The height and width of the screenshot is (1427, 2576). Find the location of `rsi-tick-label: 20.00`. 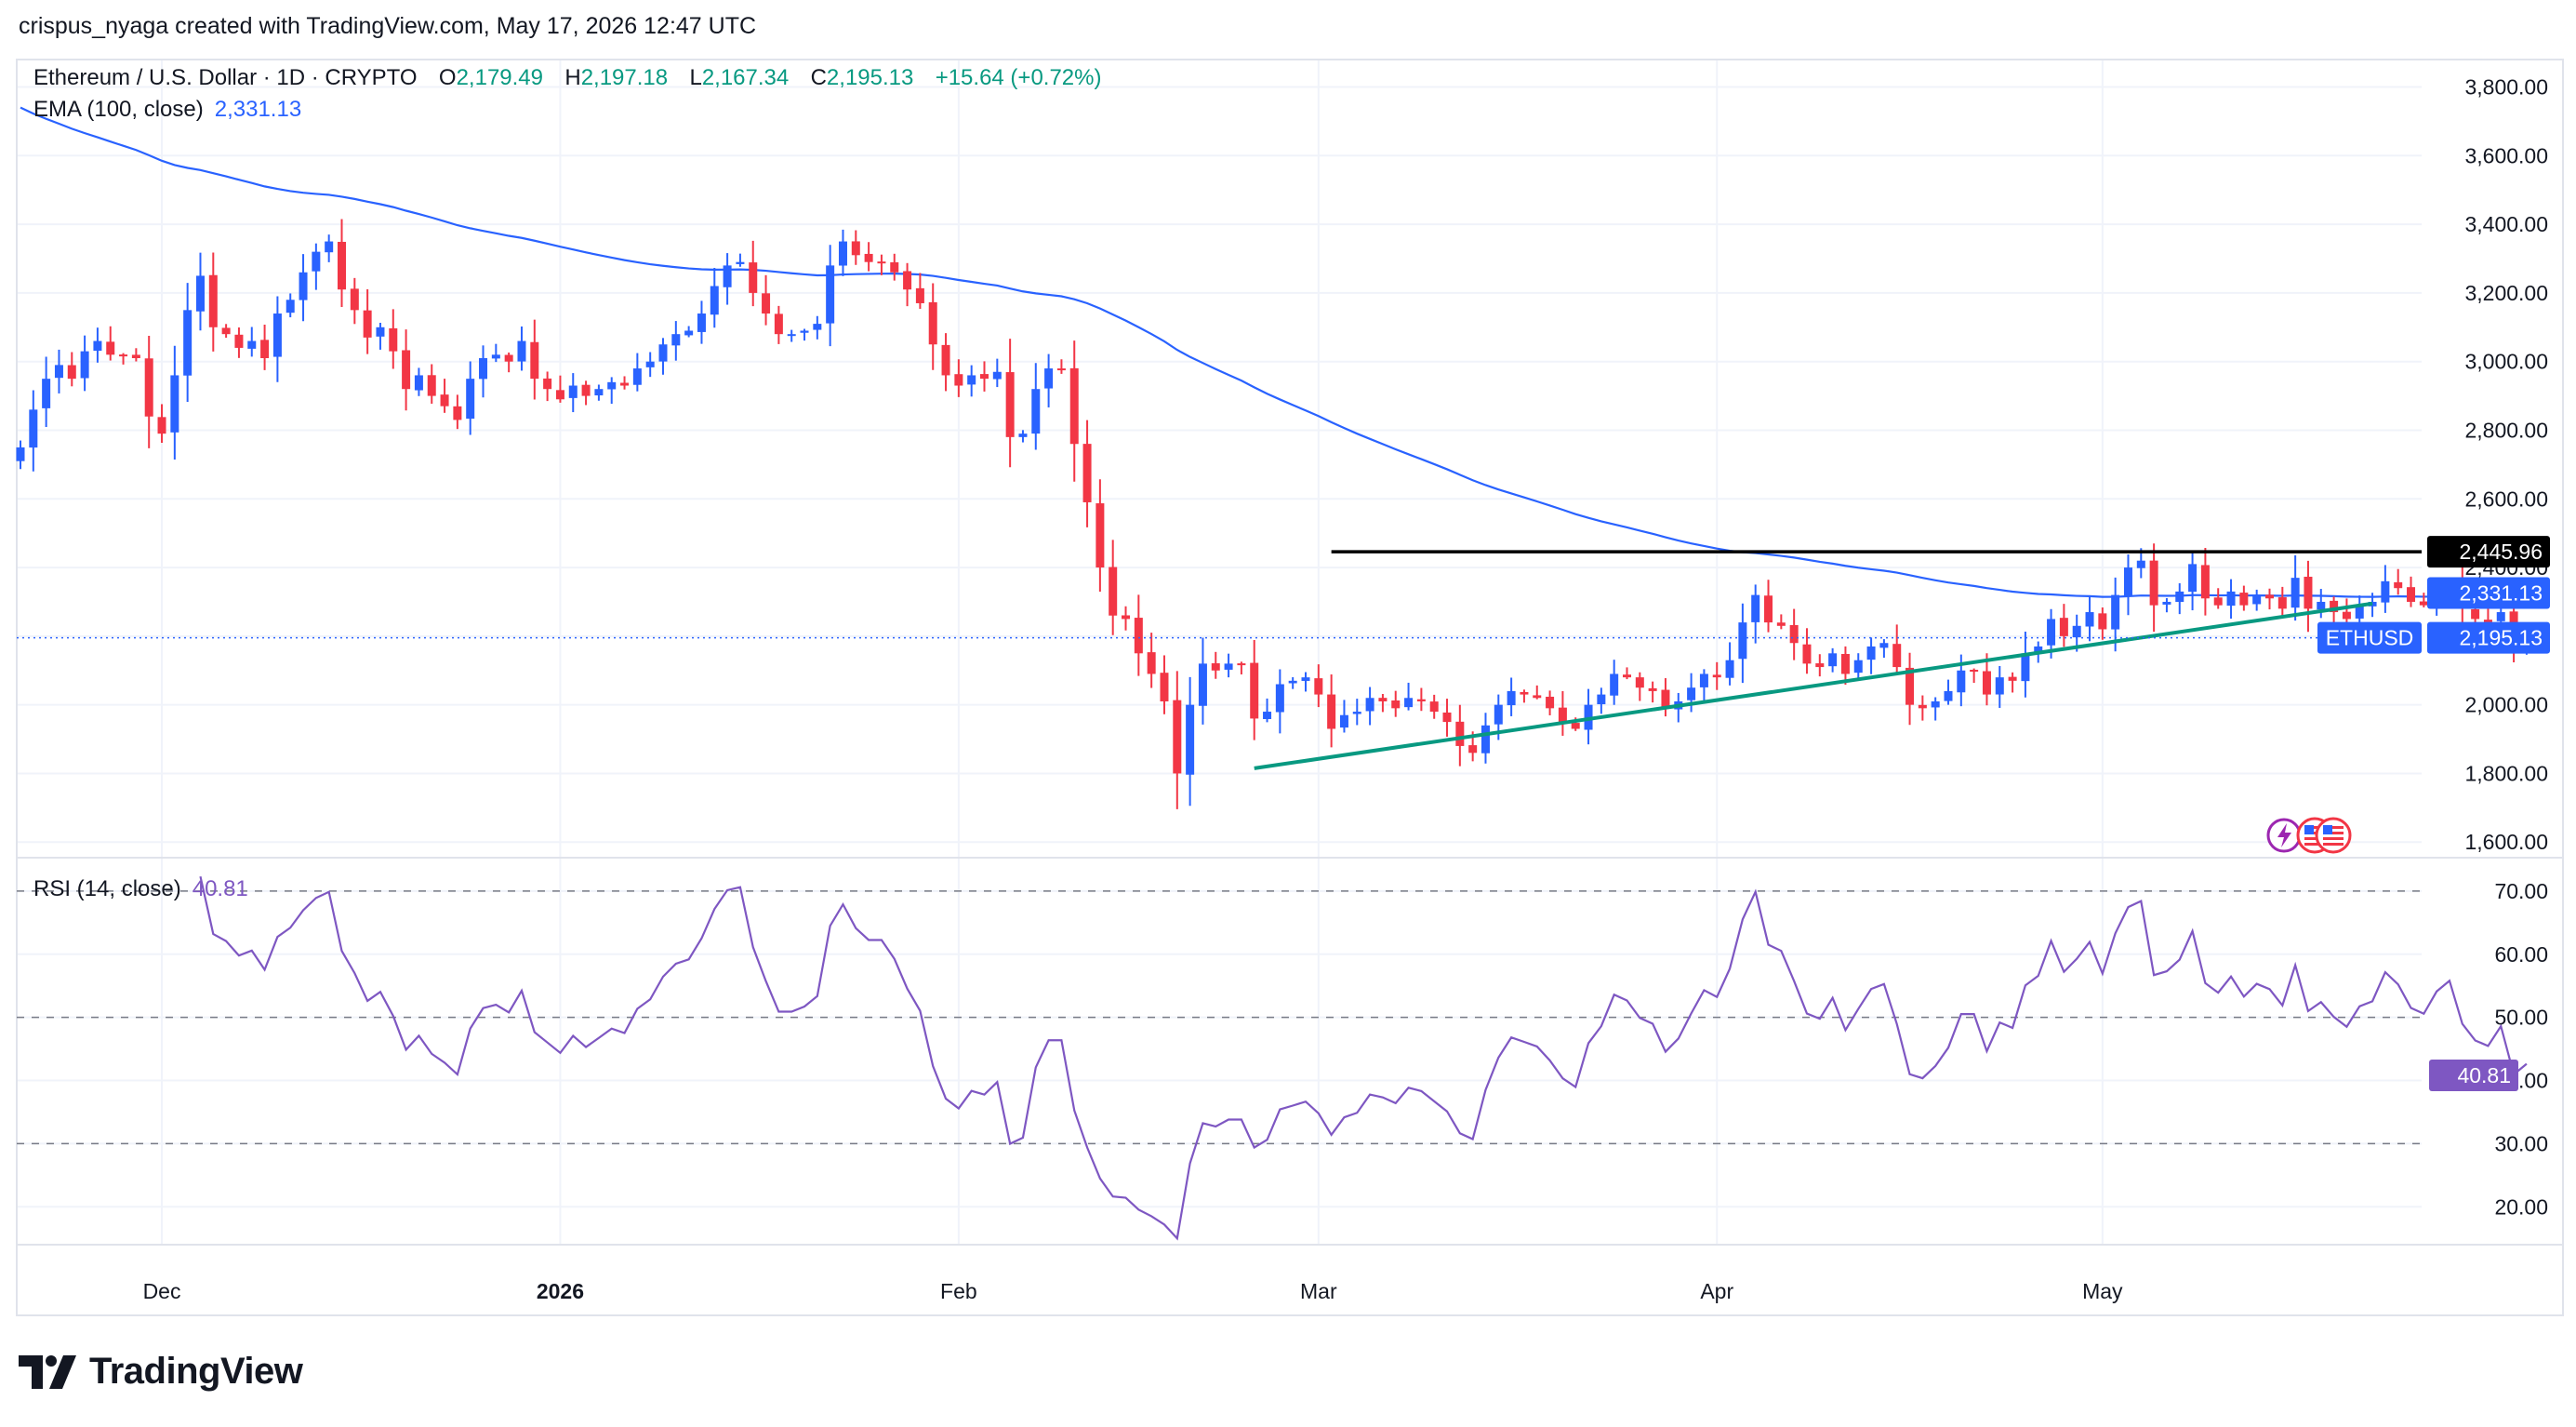

rsi-tick-label: 20.00 is located at coordinates (2521, 1206).